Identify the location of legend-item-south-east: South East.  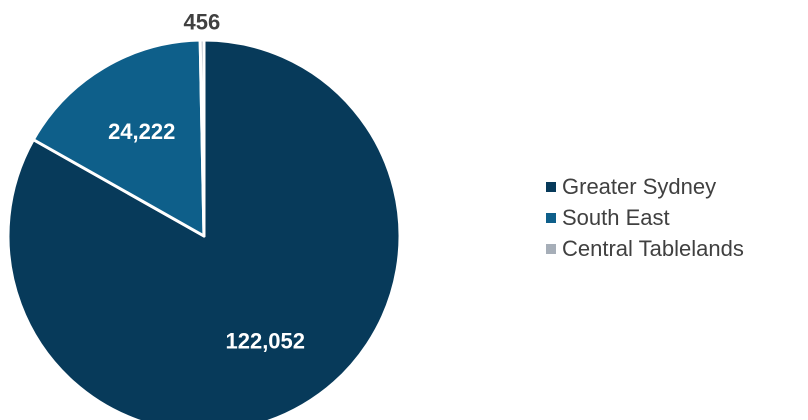
(645, 218).